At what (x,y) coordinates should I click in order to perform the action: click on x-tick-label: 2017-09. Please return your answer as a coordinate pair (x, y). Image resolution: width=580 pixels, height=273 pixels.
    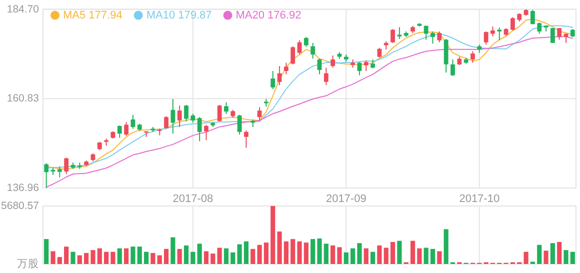
    Looking at the image, I should click on (346, 199).